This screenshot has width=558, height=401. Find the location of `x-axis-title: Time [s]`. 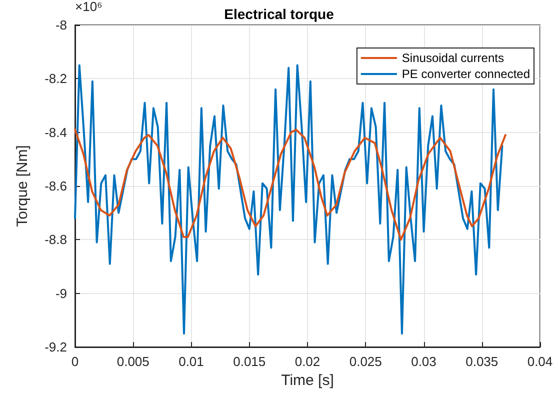

x-axis-title: Time [s] is located at coordinates (307, 380).